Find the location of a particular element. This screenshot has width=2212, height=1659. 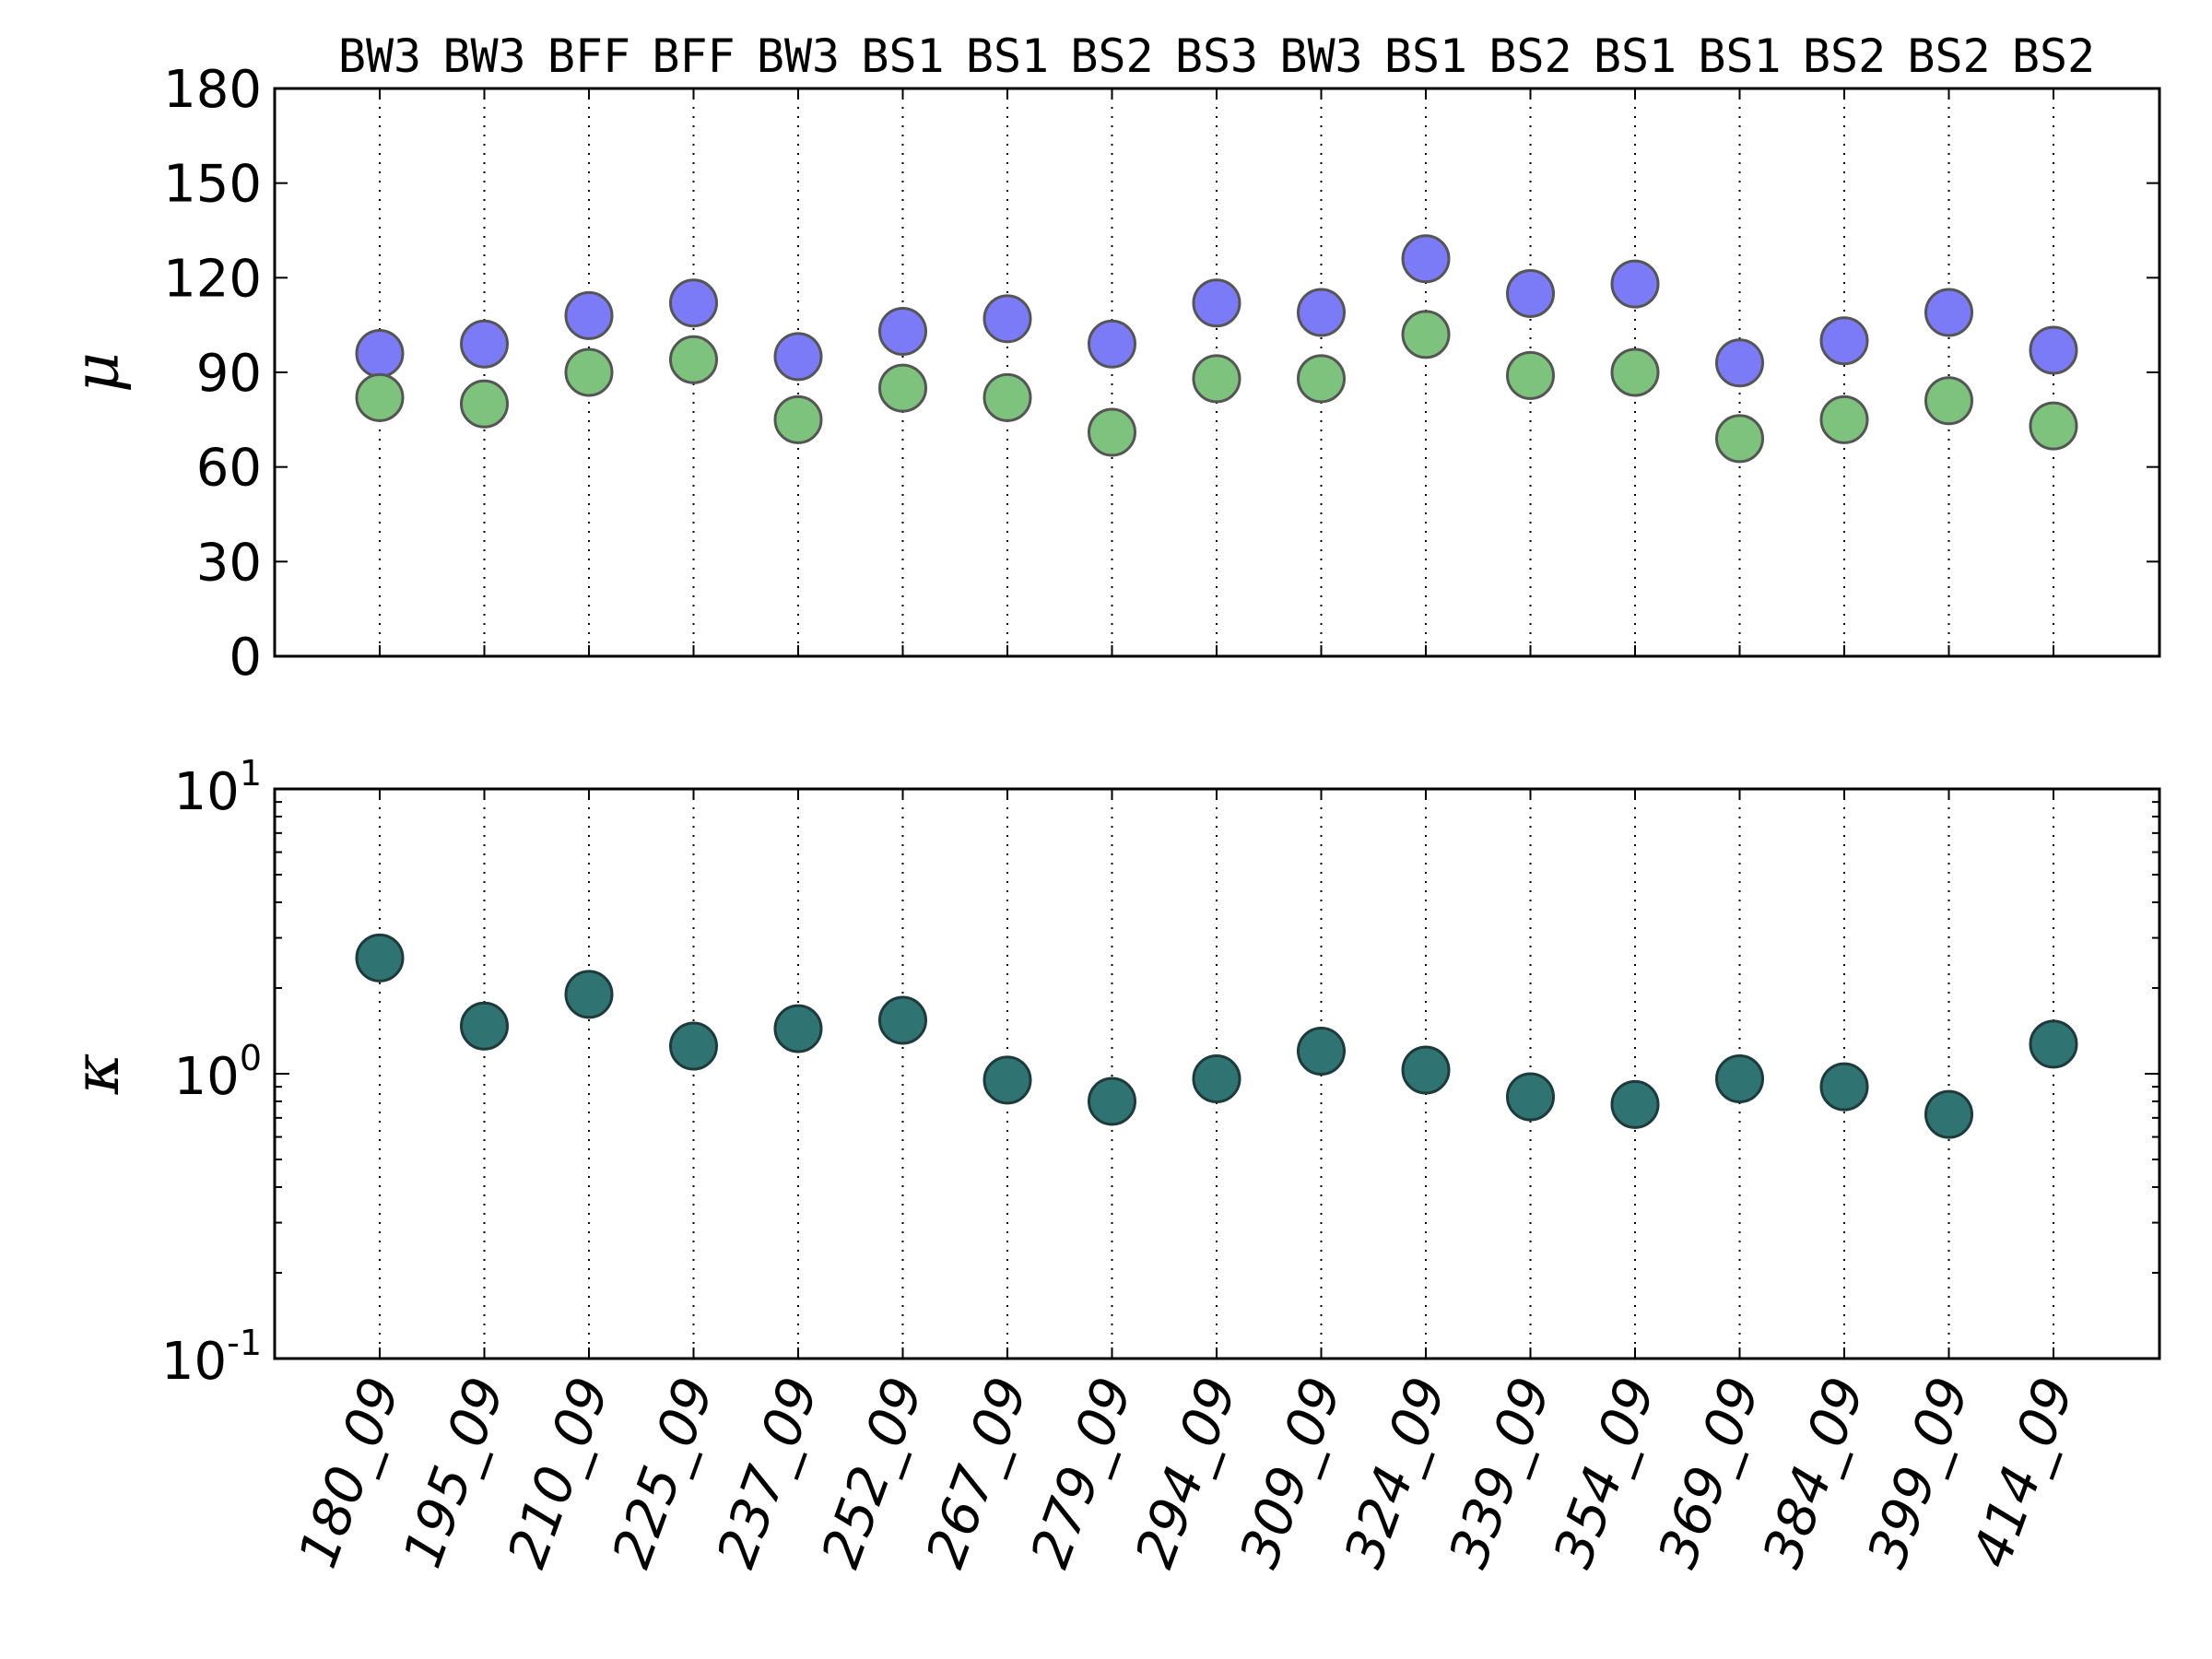

group-label: BS3 is located at coordinates (1216, 56).